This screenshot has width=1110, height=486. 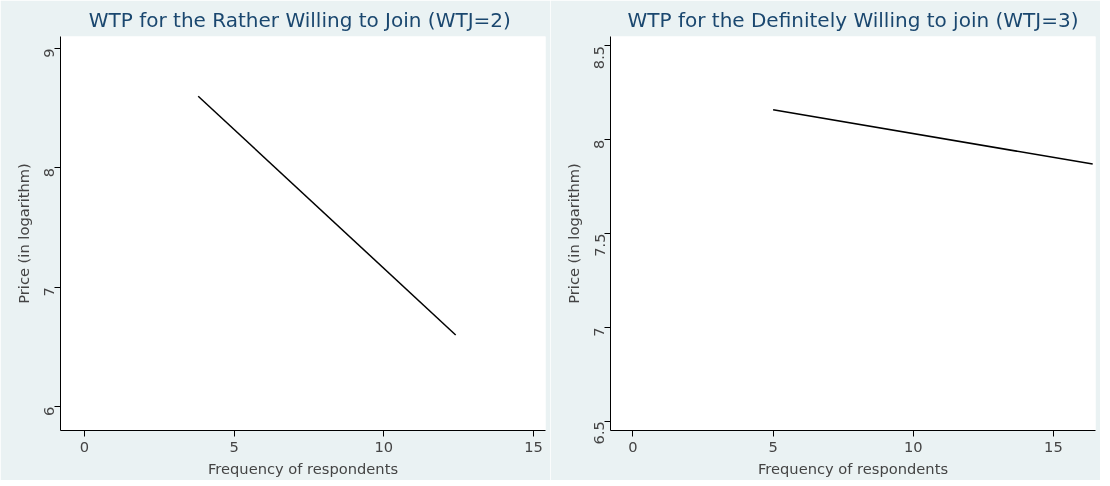 What do you see at coordinates (49, 411) in the screenshot?
I see `y-tick-label: 6` at bounding box center [49, 411].